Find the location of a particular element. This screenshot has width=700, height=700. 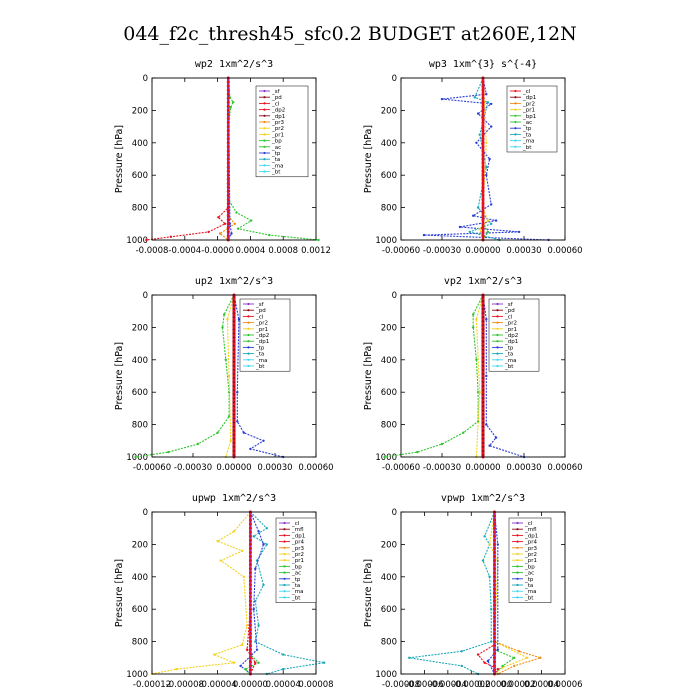

legend-entry: _ta is located at coordinates (295, 586).